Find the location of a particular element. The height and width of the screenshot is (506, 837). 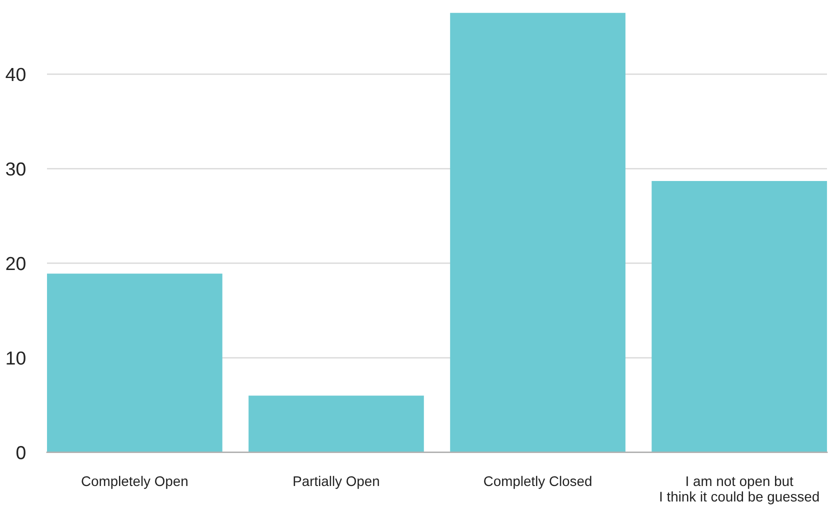

x-tick-label: I am not open but I think it could be guessed is located at coordinates (739, 490).